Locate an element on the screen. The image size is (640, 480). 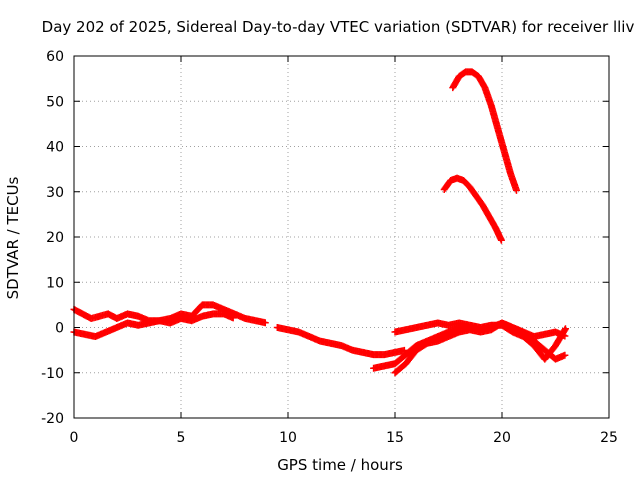
y-tick-label: -20 is located at coordinates (52, 419).